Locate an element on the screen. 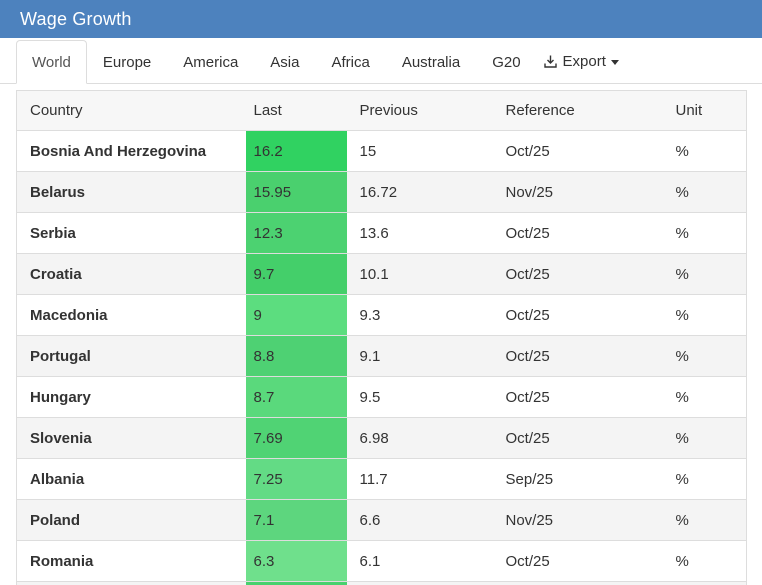 The height and width of the screenshot is (585, 762). previous-value-cell: 9.5 is located at coordinates (419, 397).